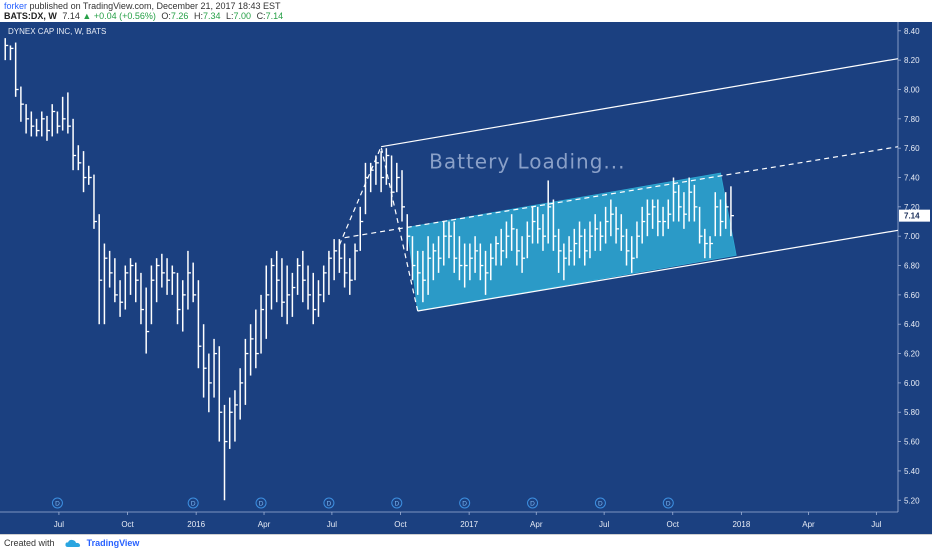 The height and width of the screenshot is (551, 932). Describe the element at coordinates (264, 524) in the screenshot. I see `time-tick-label: Apr` at that location.